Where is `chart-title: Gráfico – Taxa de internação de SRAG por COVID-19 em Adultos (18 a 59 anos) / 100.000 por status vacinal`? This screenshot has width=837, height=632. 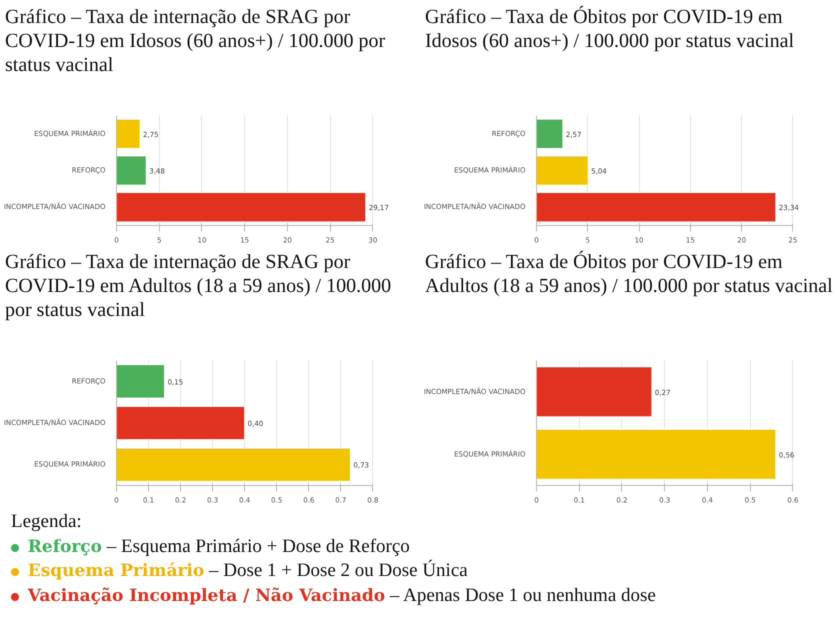 chart-title: Gráfico – Taxa de internação de SRAG por COVID-19 em Adultos (18 a 59 anos) / 100.000 por status vacinal is located at coordinates (198, 286).